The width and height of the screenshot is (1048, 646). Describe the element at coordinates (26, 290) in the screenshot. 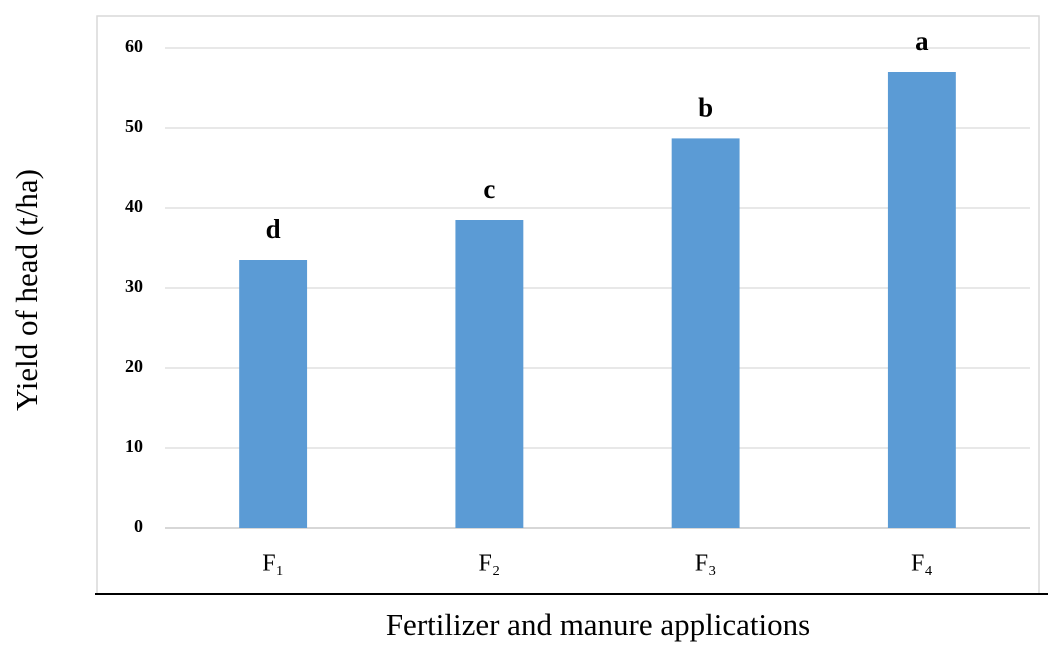

I see `y-axis-title: Yield of head (t/ha)` at that location.